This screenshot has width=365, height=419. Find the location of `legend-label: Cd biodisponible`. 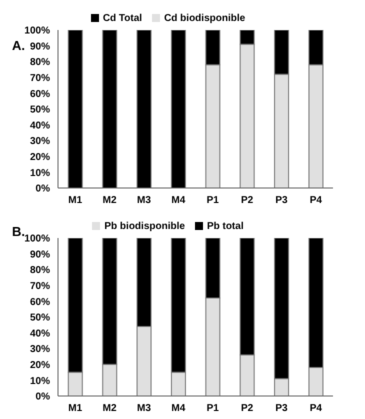

legend-label: Cd biodisponible is located at coordinates (205, 18).